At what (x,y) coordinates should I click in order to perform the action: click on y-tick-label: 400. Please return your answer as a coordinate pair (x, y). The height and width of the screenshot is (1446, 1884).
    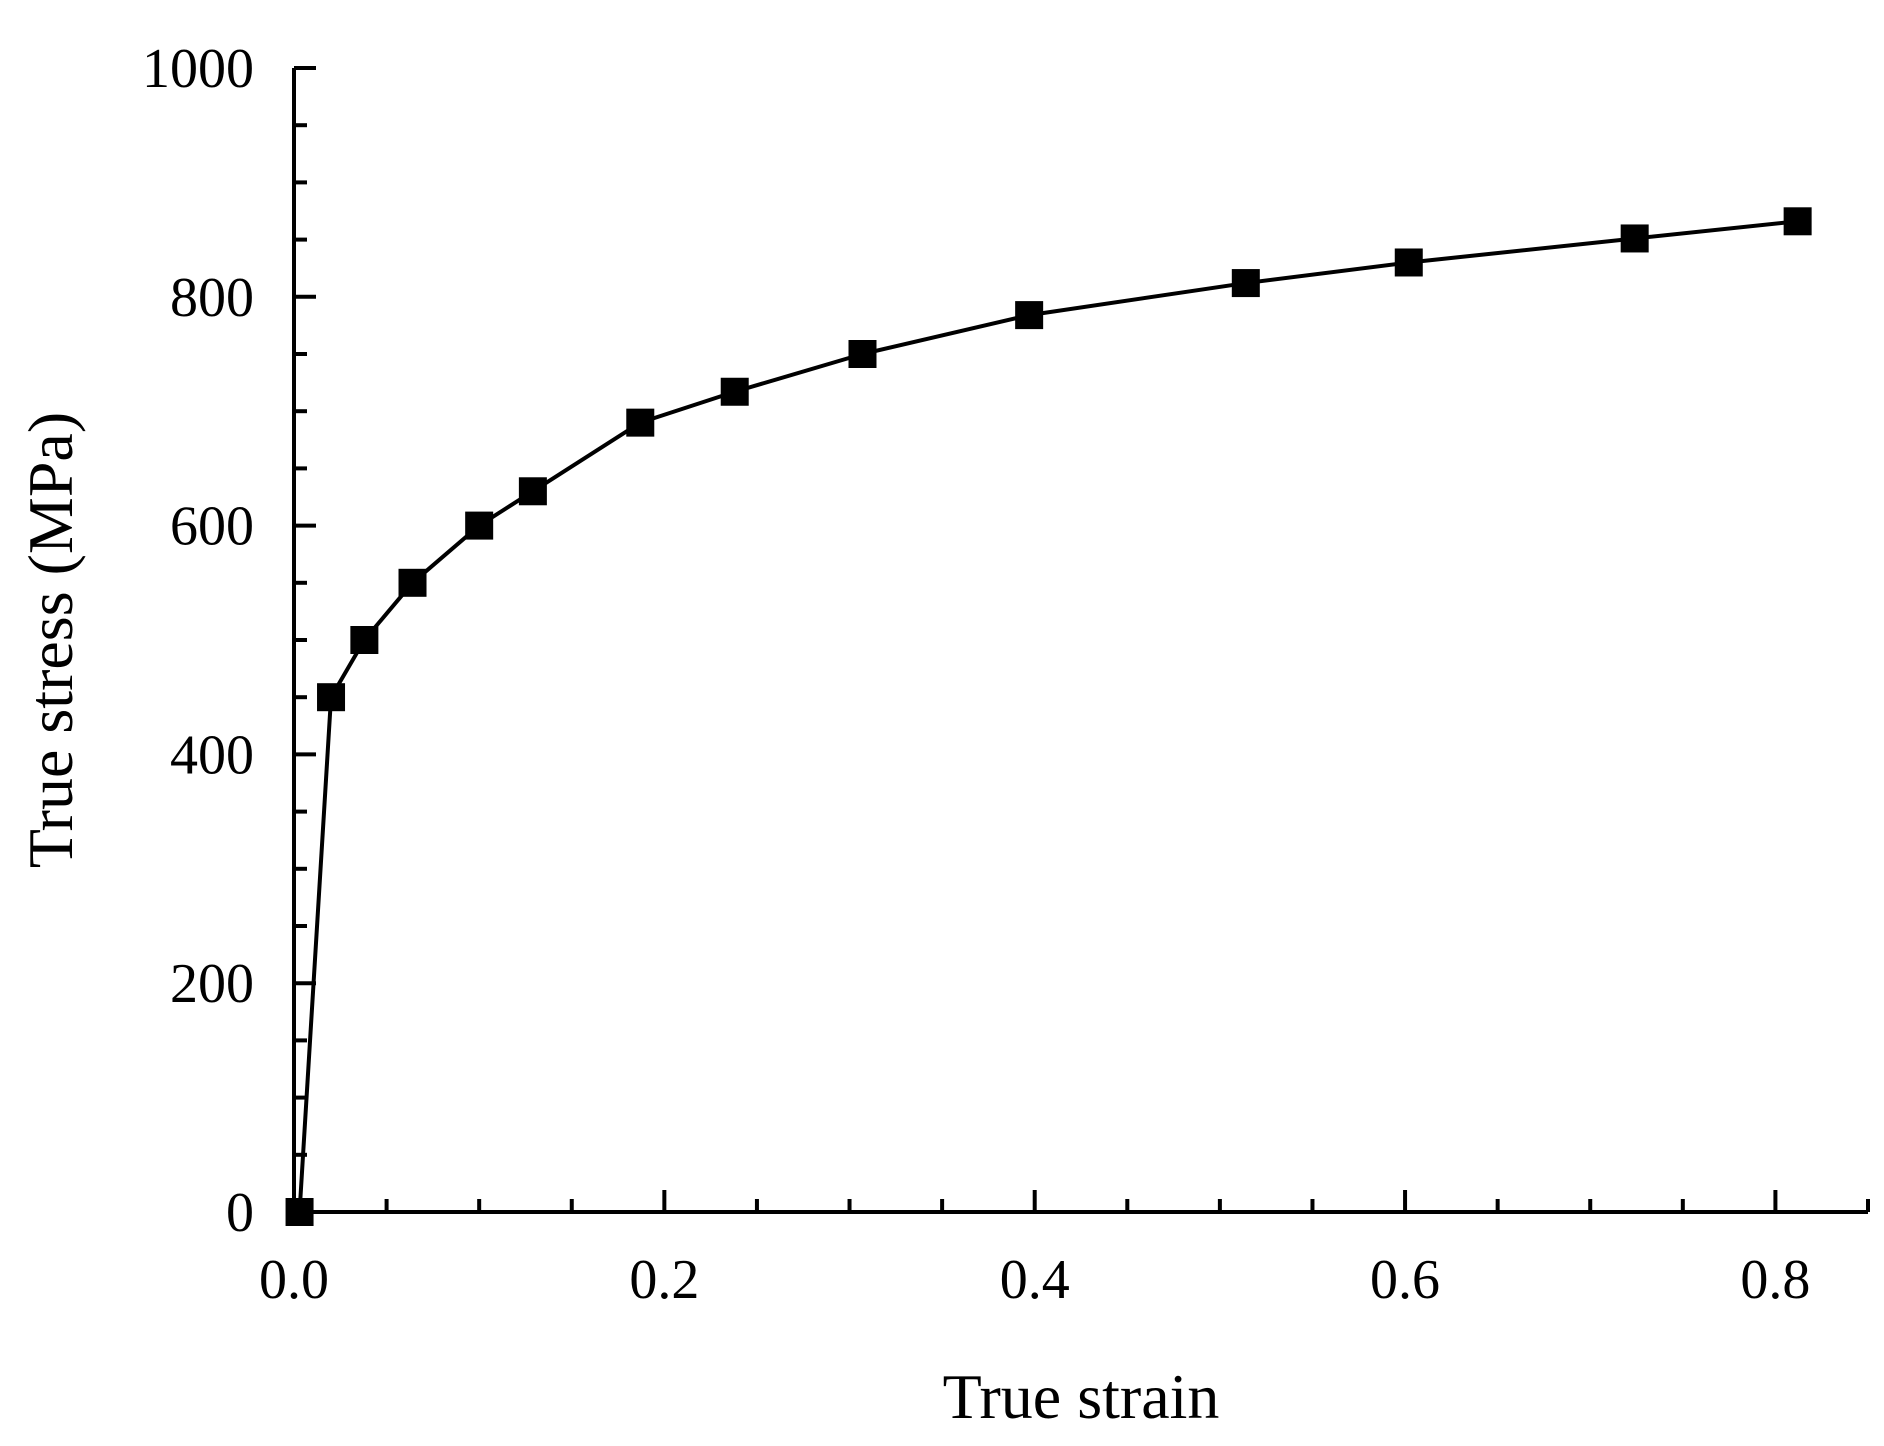
    Looking at the image, I should click on (212, 755).